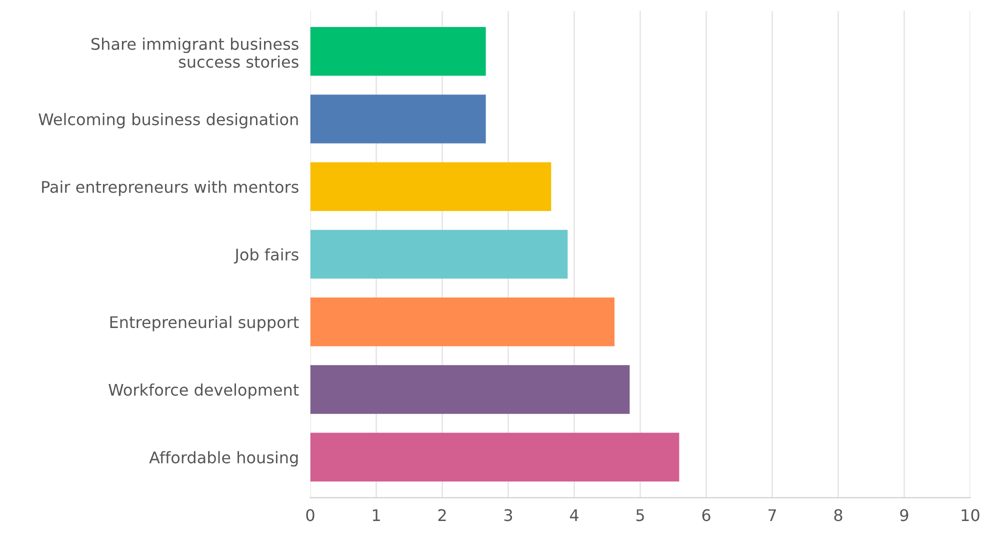 The height and width of the screenshot is (541, 985). Describe the element at coordinates (266, 256) in the screenshot. I see `y-tick-label: Job fairs` at that location.